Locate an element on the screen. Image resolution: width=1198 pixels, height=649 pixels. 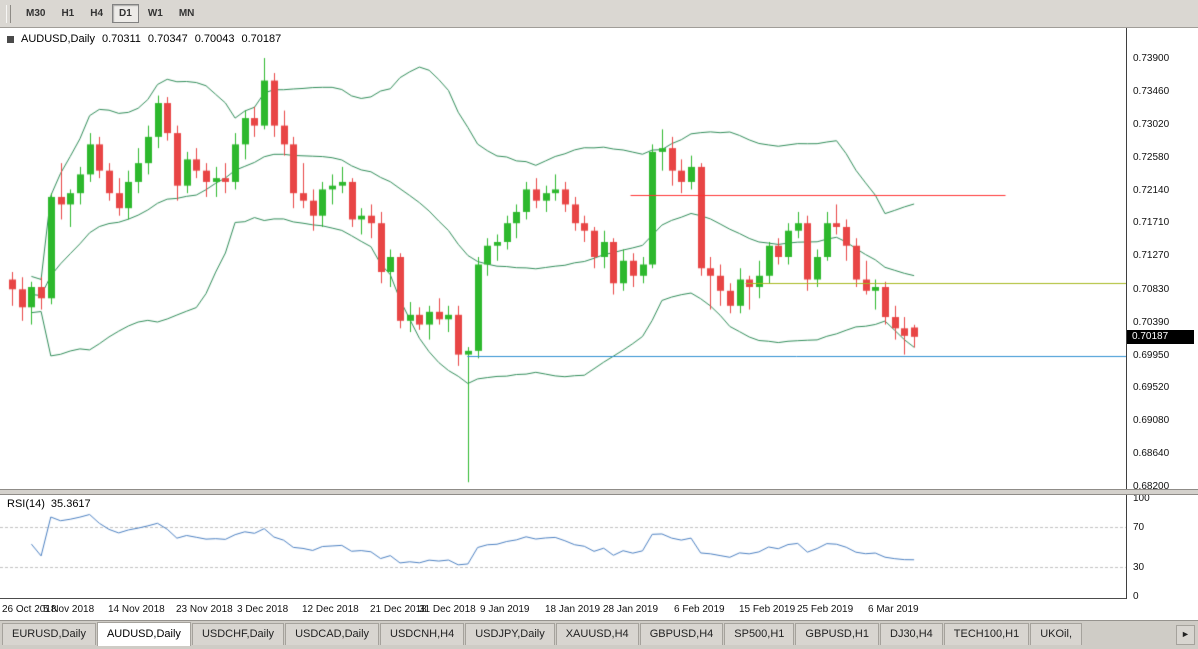
date-axis-label: 25 Feb 2019 is located at coordinates (825, 609).